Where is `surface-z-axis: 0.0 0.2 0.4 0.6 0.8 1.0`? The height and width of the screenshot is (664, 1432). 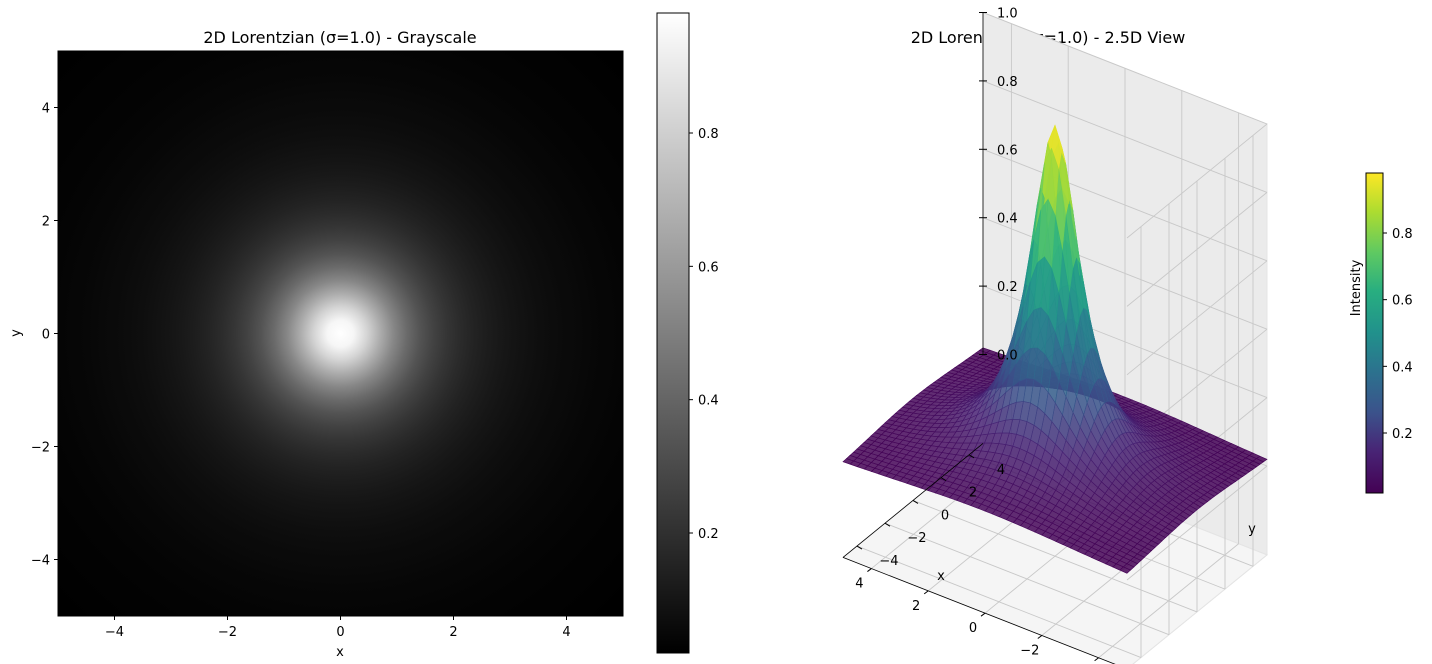 surface-z-axis: 0.0 0.2 0.4 0.6 0.8 1.0 is located at coordinates (998, 185).